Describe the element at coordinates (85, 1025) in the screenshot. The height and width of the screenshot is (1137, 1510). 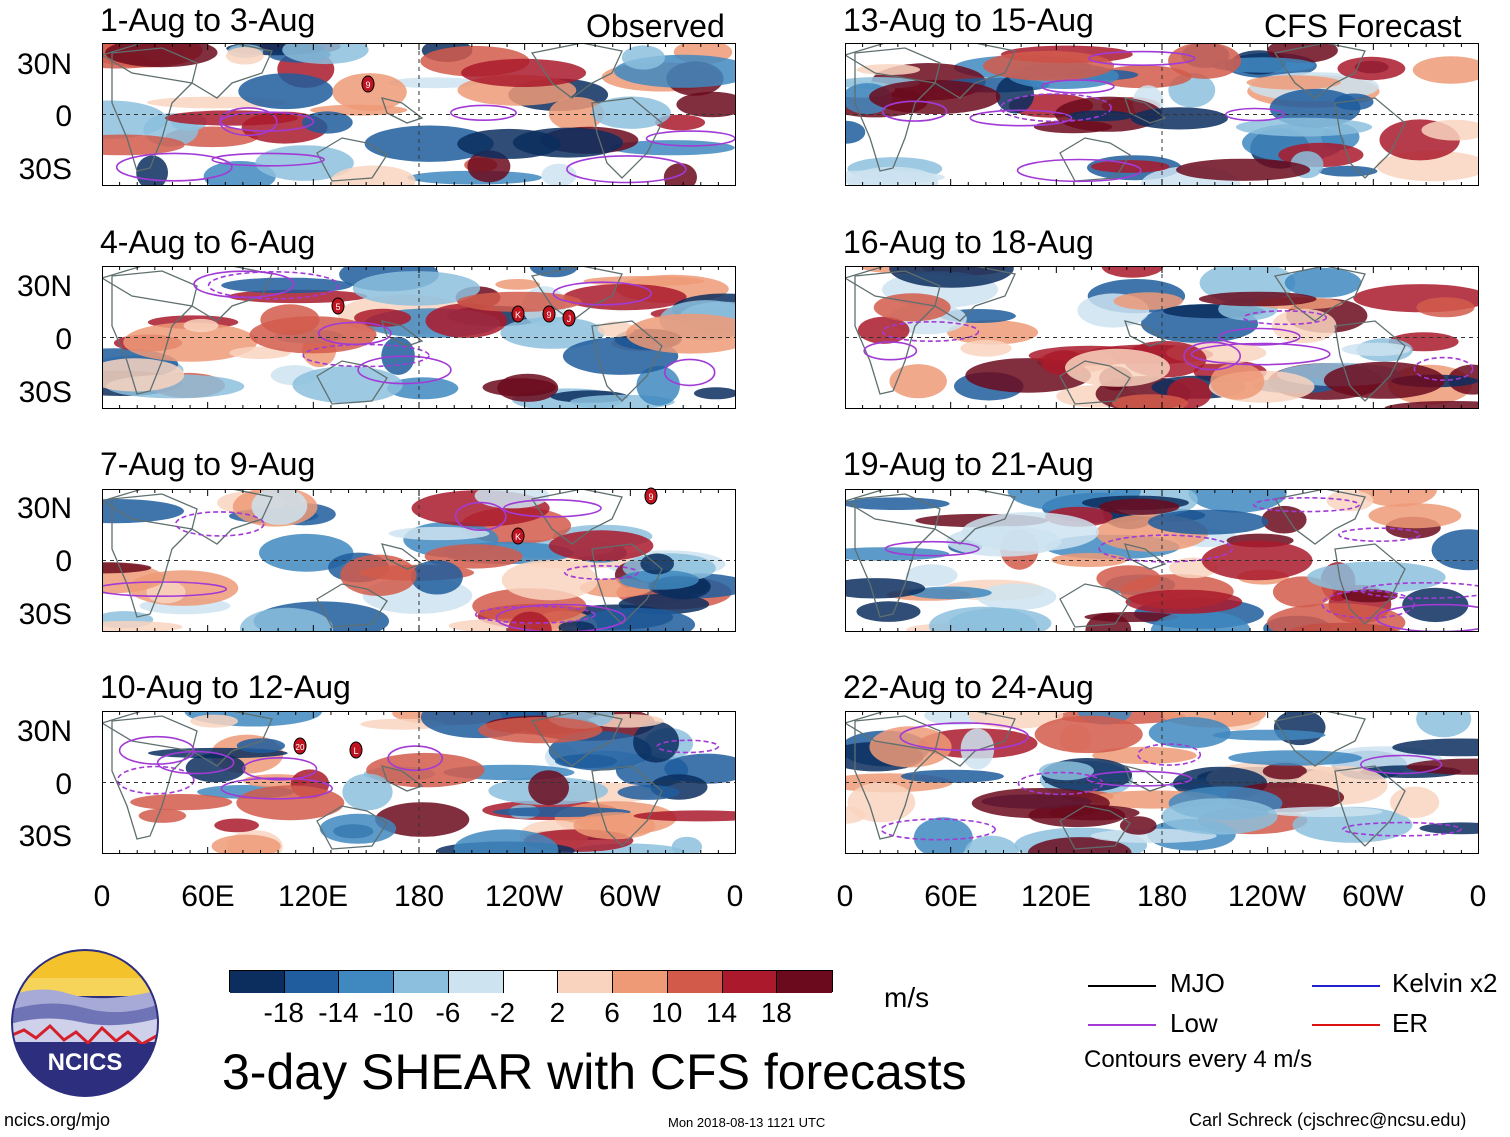
I see `ncics-logo: NCICS` at that location.